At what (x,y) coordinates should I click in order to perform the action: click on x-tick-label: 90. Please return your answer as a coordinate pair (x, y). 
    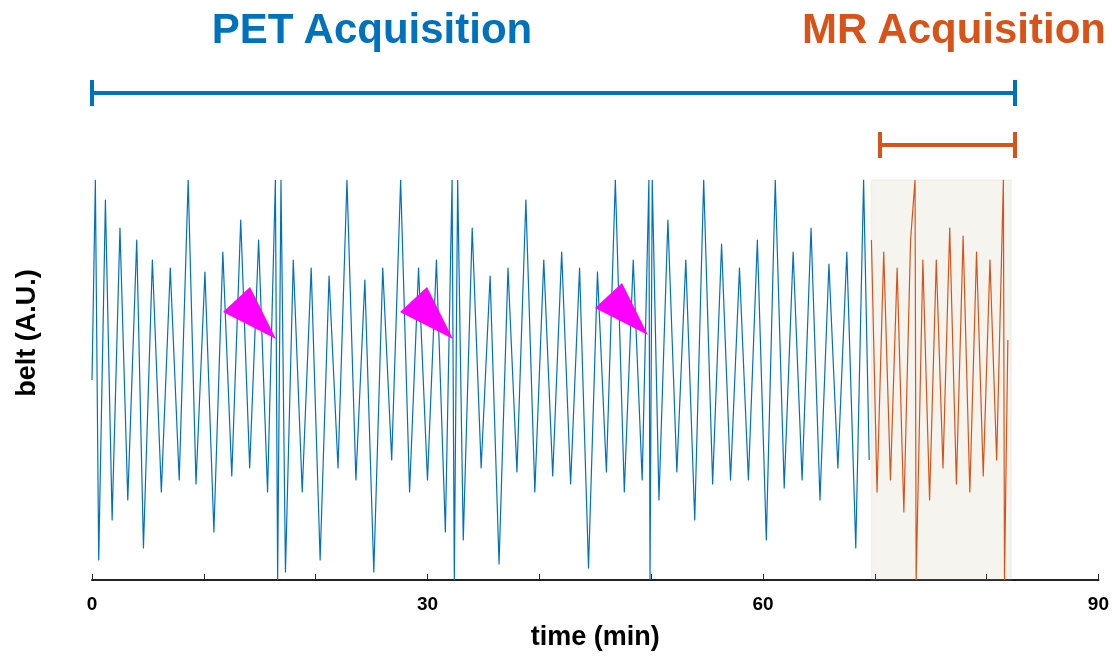
    Looking at the image, I should click on (1098, 603).